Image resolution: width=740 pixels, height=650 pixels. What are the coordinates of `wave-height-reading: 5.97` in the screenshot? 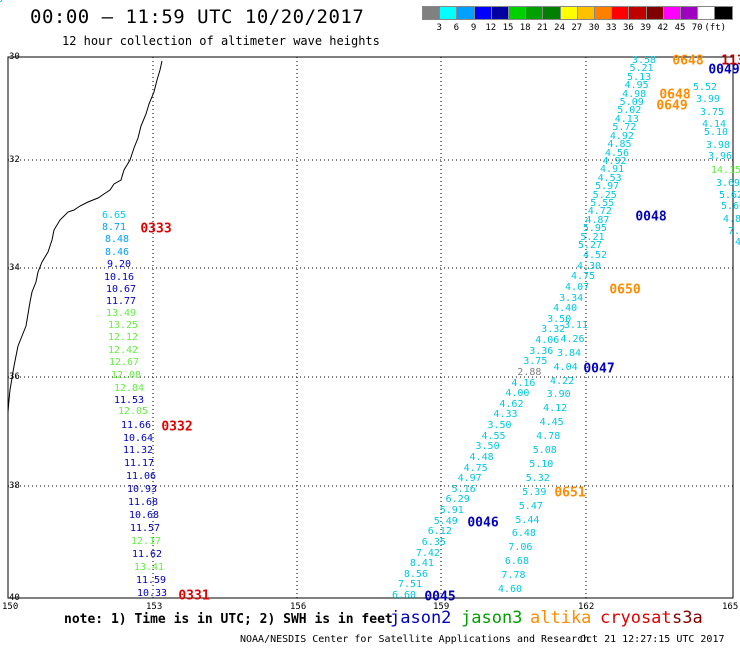 It's located at (607, 187).